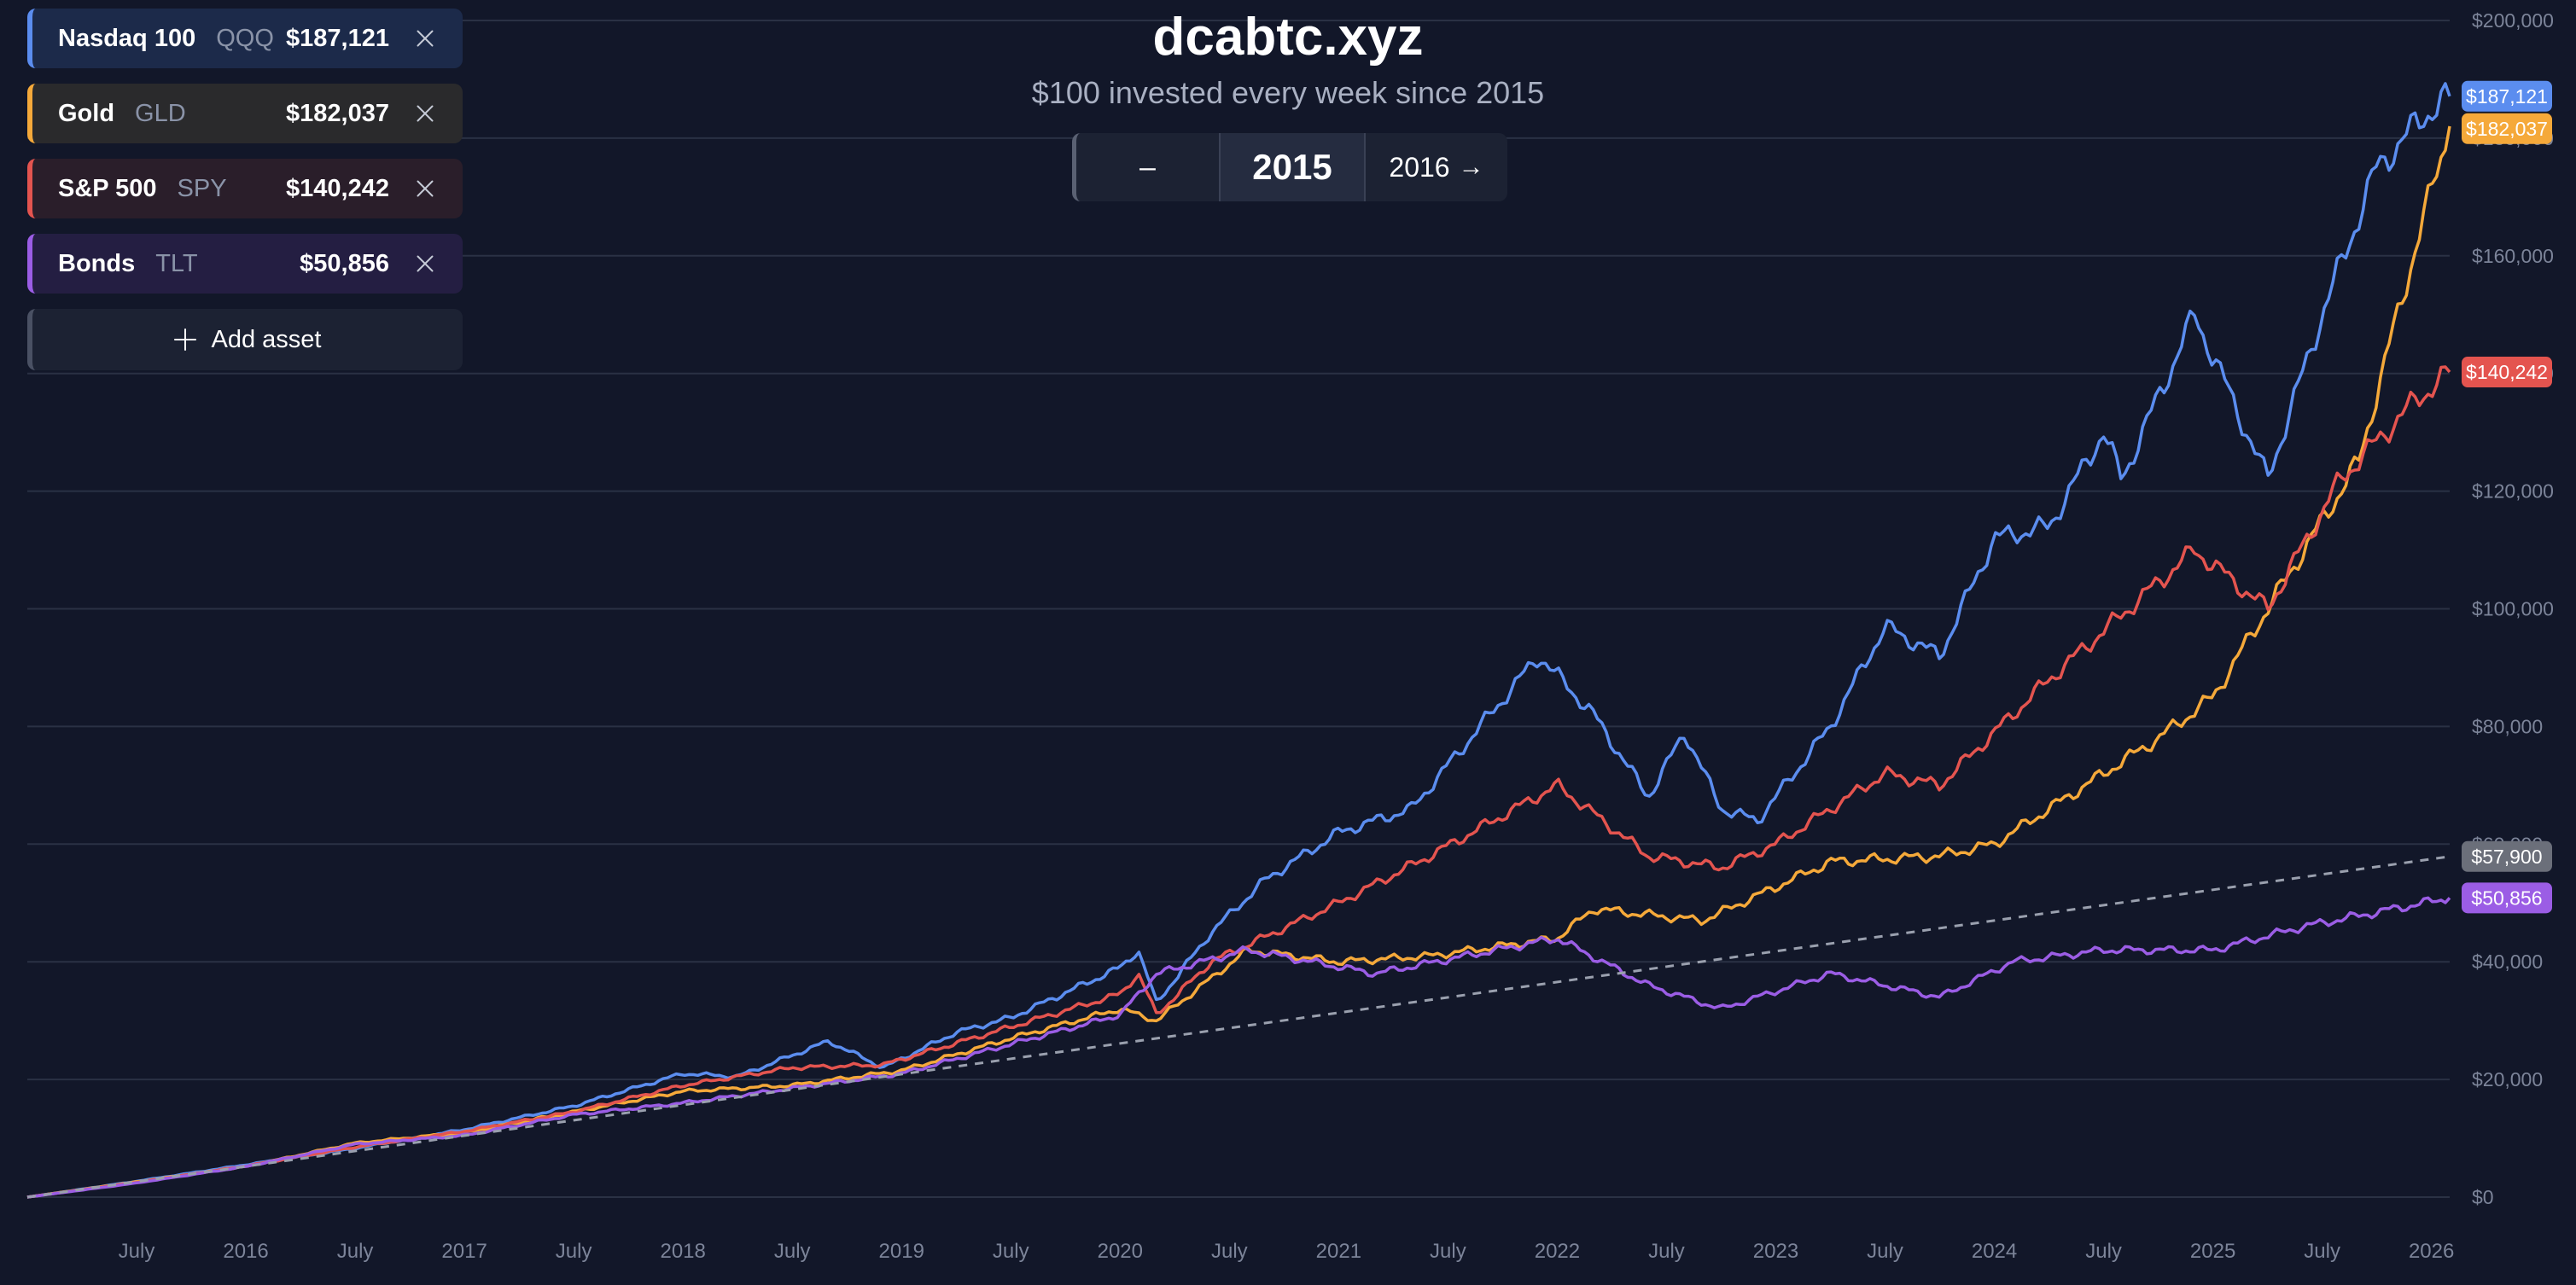  I want to click on asset-ticker: TLT, so click(176, 263).